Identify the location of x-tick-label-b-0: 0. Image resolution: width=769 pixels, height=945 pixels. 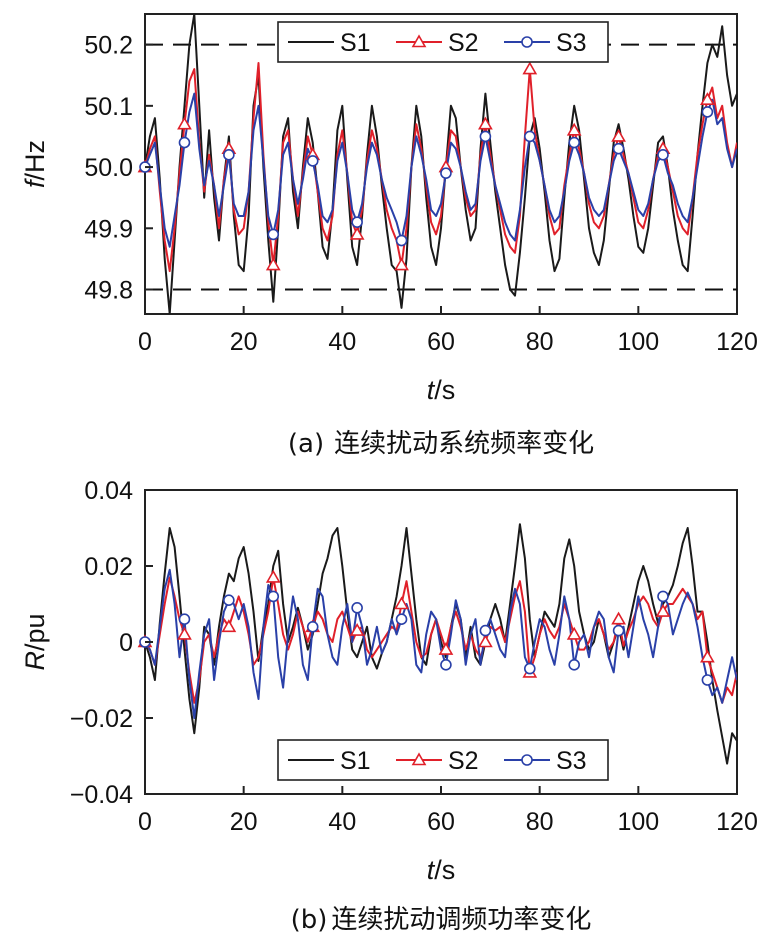
(145, 822).